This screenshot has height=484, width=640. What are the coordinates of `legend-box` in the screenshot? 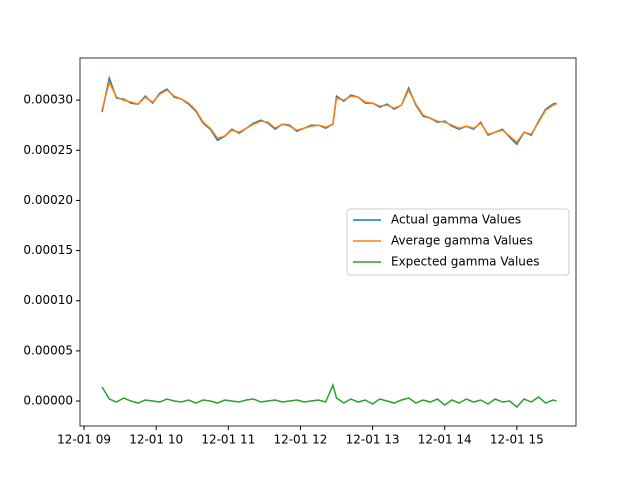 It's located at (458, 242).